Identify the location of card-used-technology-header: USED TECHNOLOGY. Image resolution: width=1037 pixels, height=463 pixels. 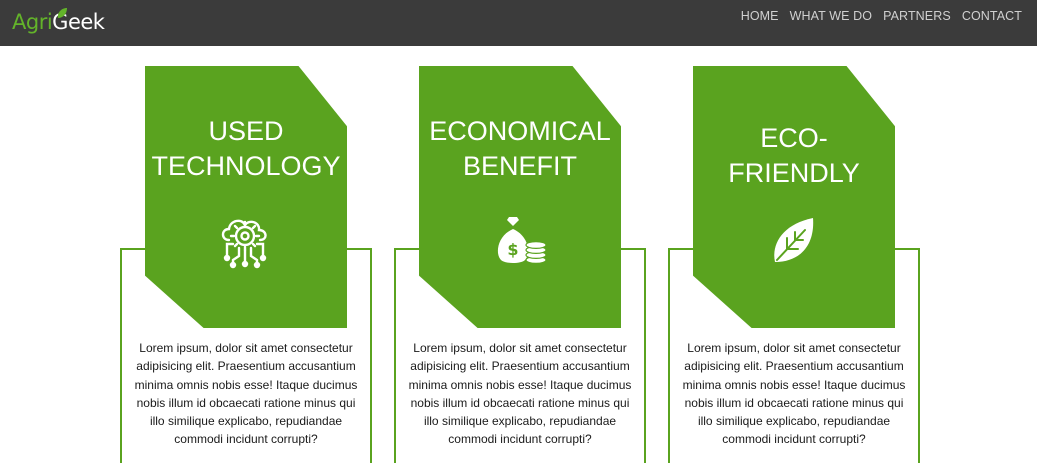
(246, 197).